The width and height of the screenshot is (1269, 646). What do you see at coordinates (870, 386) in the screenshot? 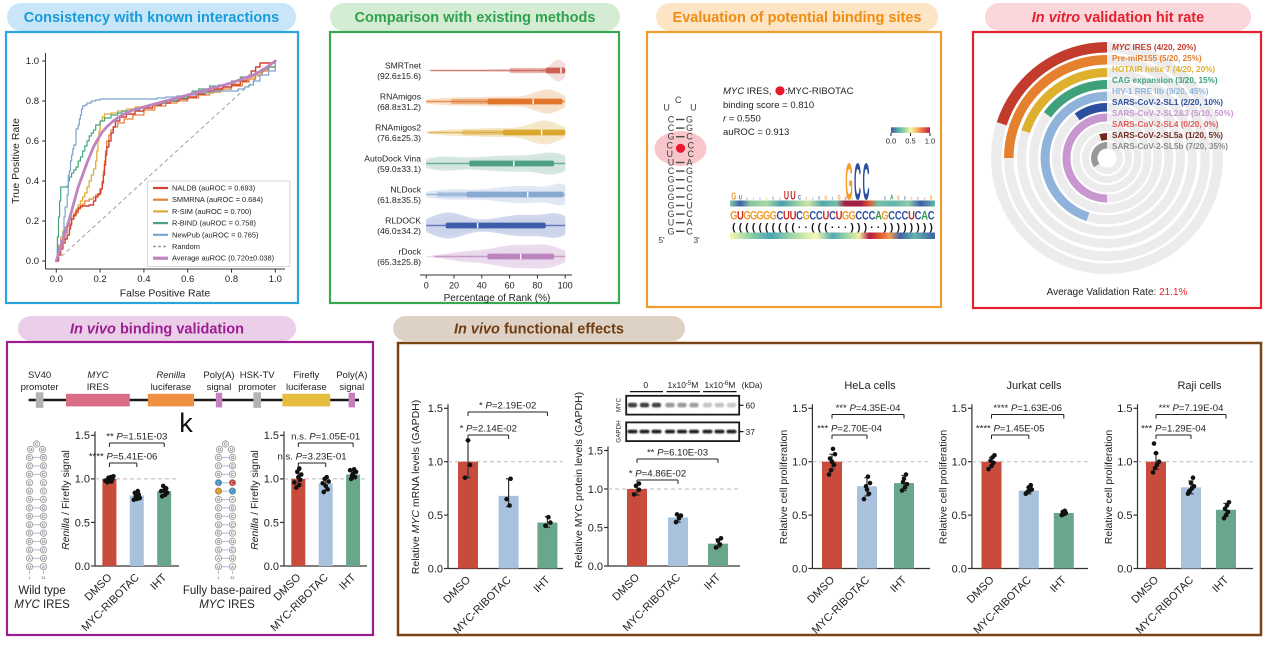
I see `svg-text: HeLa cells` at bounding box center [870, 386].